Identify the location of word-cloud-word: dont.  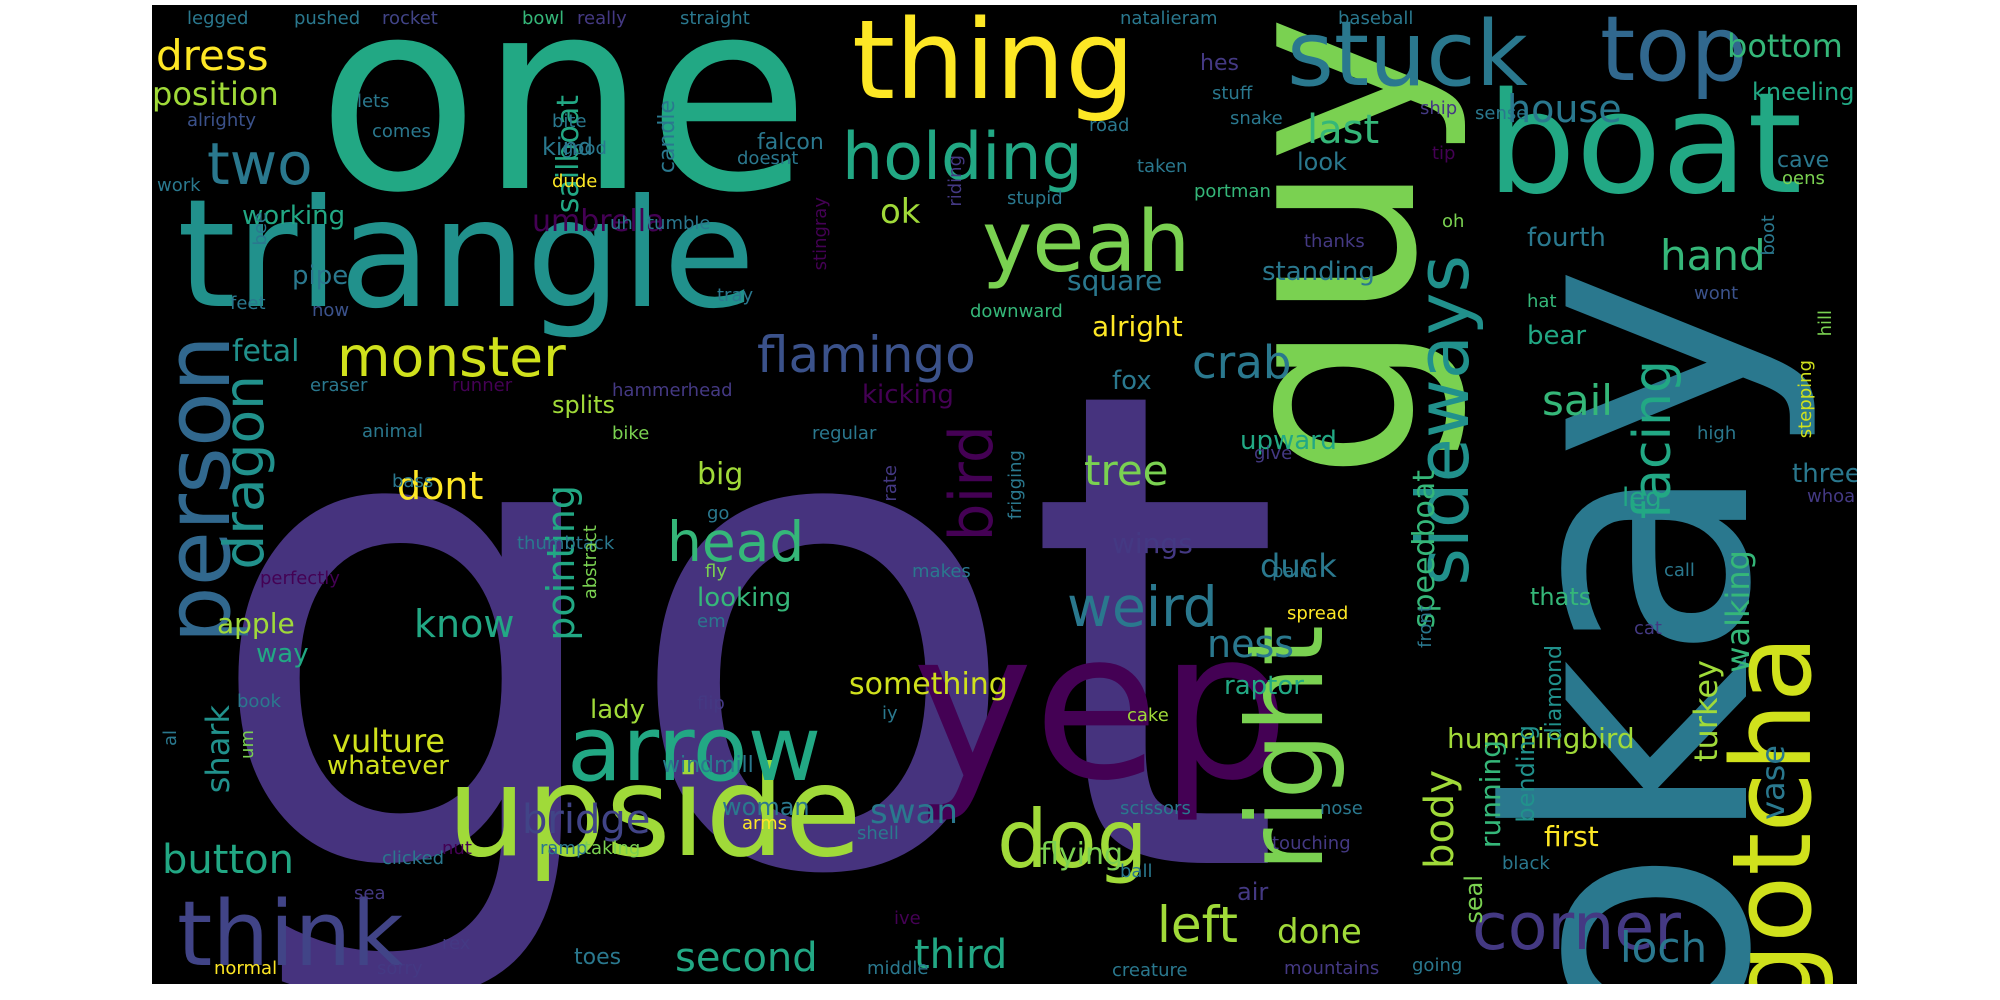
(440, 486).